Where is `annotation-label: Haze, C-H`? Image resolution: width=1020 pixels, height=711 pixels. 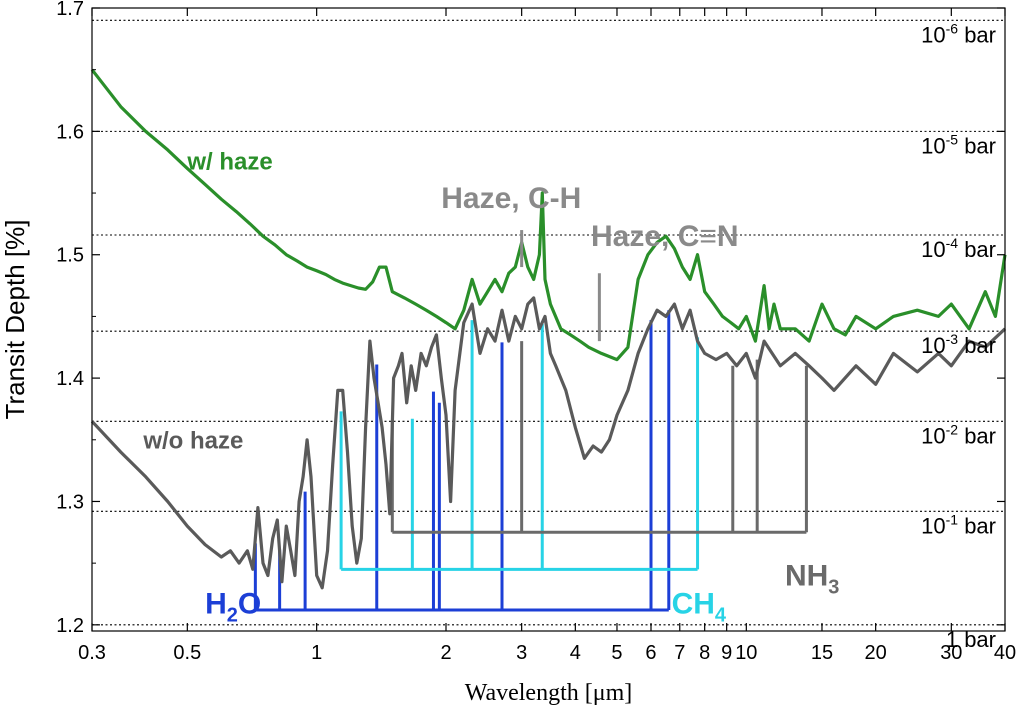
annotation-label: Haze, C-H is located at coordinates (511, 198).